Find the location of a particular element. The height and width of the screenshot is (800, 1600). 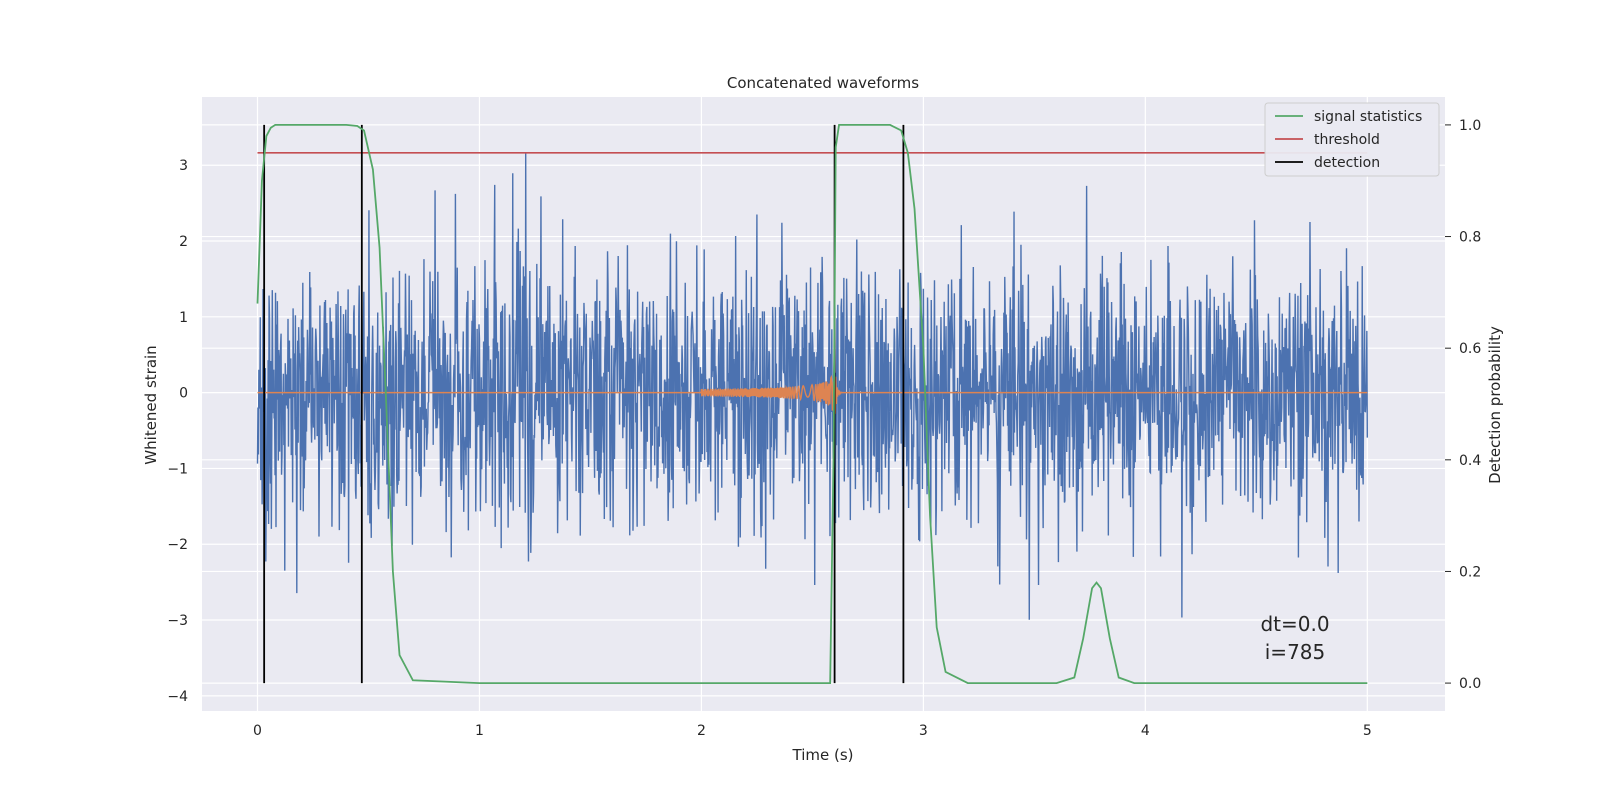

x-tick-label: 2 is located at coordinates (701, 731).